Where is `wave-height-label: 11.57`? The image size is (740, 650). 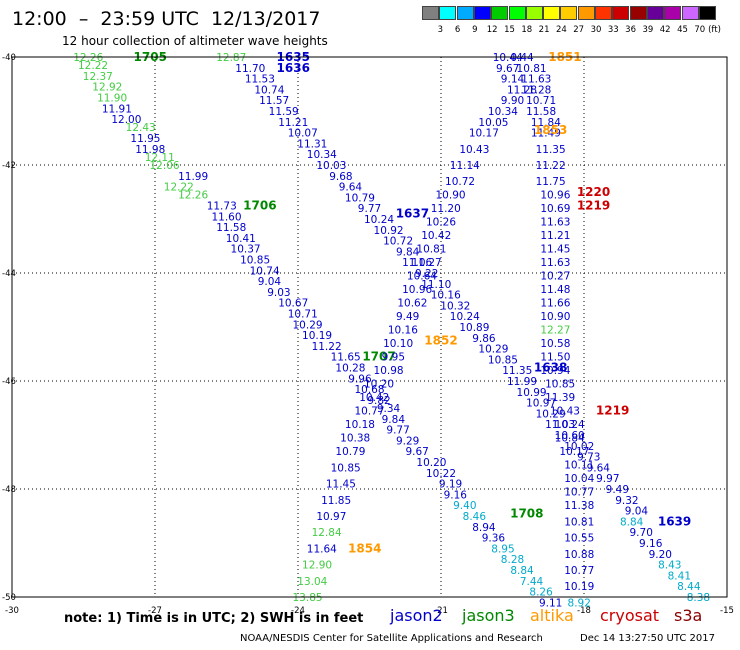 wave-height-label: 11.57 is located at coordinates (274, 101).